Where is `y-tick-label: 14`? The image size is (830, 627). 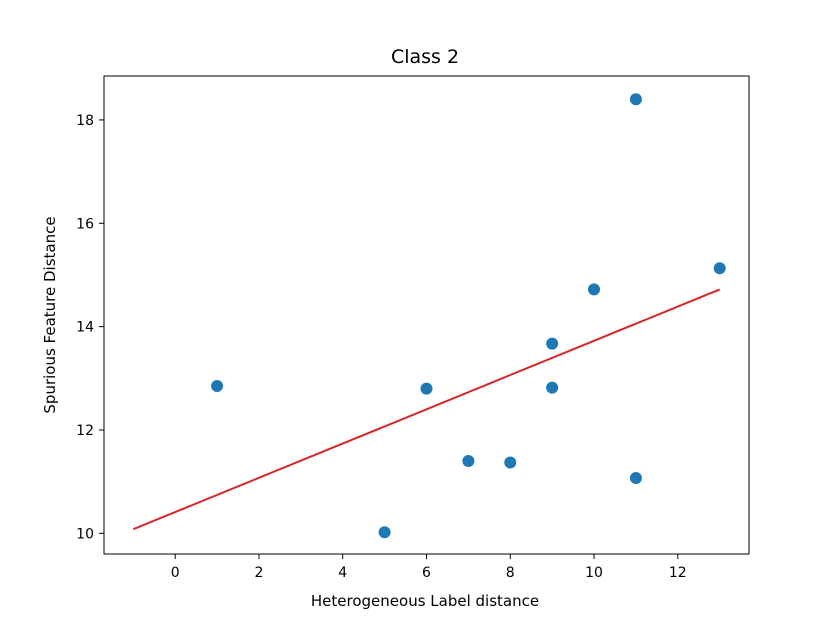 y-tick-label: 14 is located at coordinates (85, 328).